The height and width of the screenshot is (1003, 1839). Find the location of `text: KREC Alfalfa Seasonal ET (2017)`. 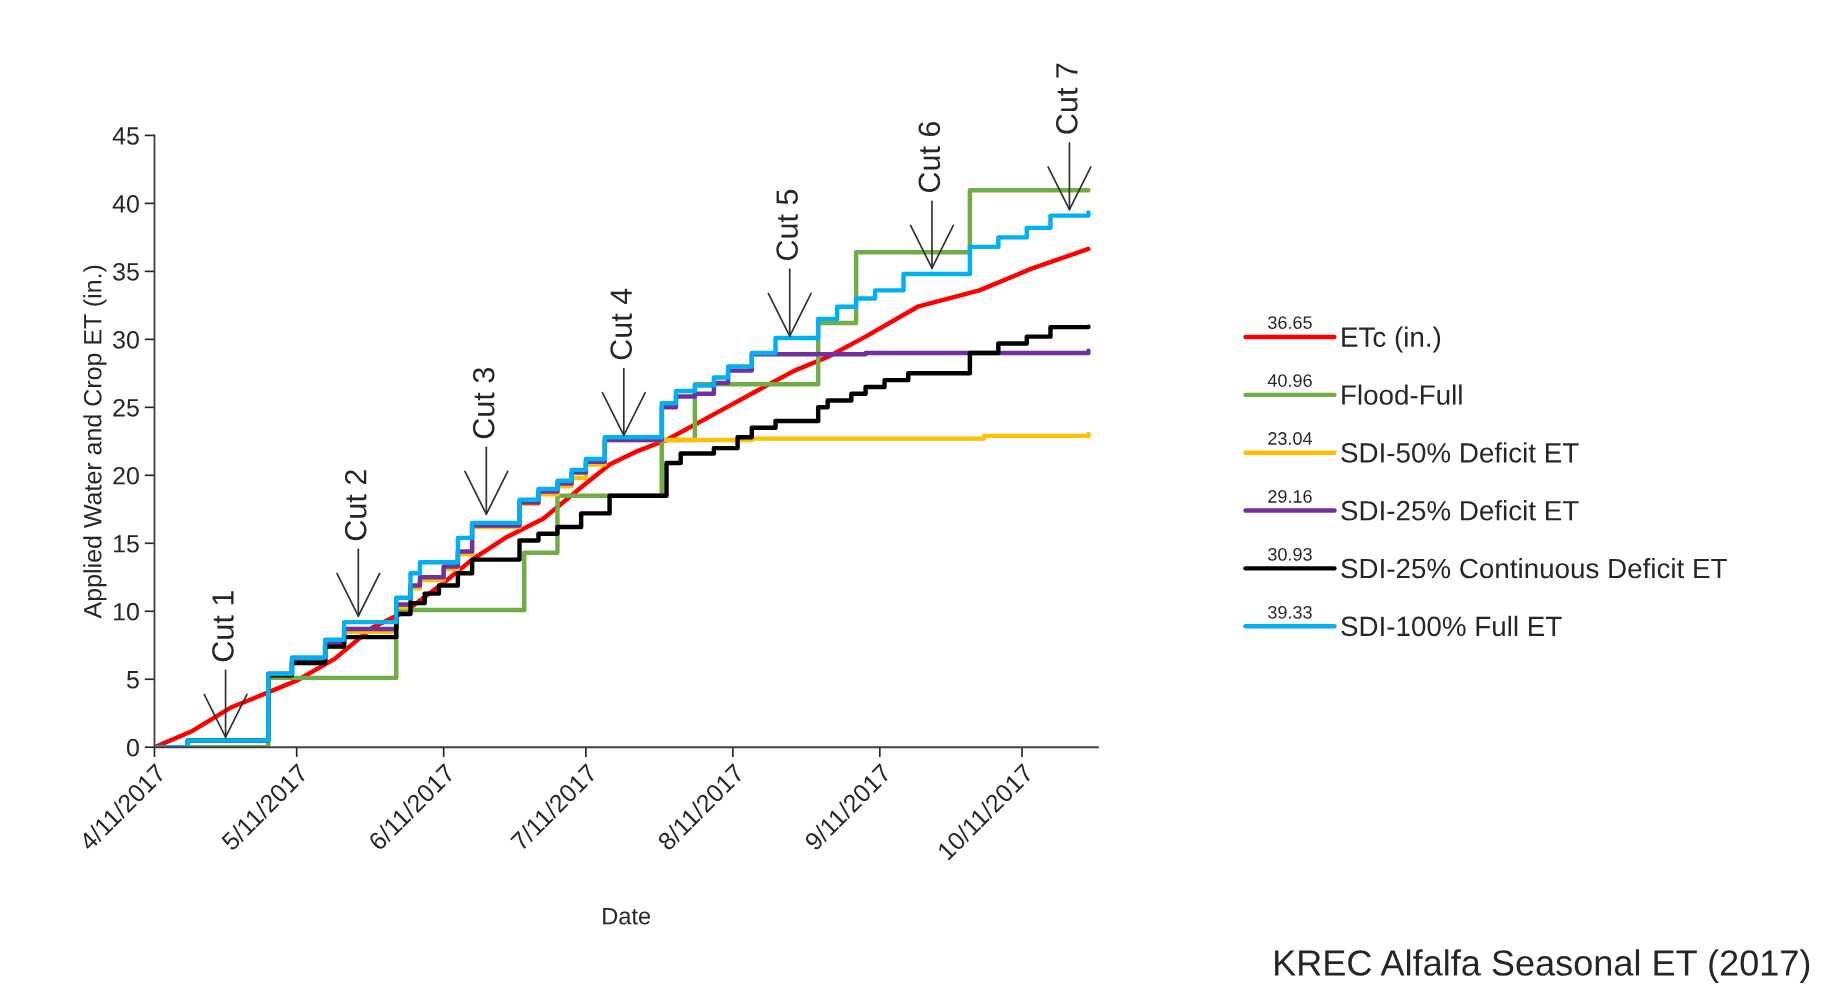

text: KREC Alfalfa Seasonal ET (2017) is located at coordinates (1542, 966).